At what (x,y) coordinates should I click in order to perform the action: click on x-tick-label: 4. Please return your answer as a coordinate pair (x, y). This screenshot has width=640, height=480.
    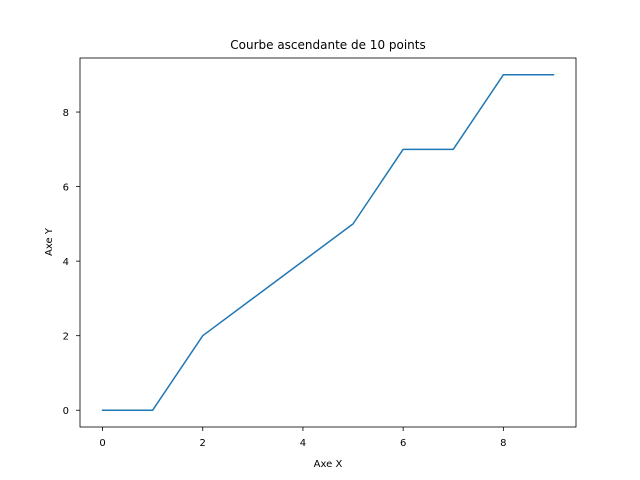
    Looking at the image, I should click on (303, 443).